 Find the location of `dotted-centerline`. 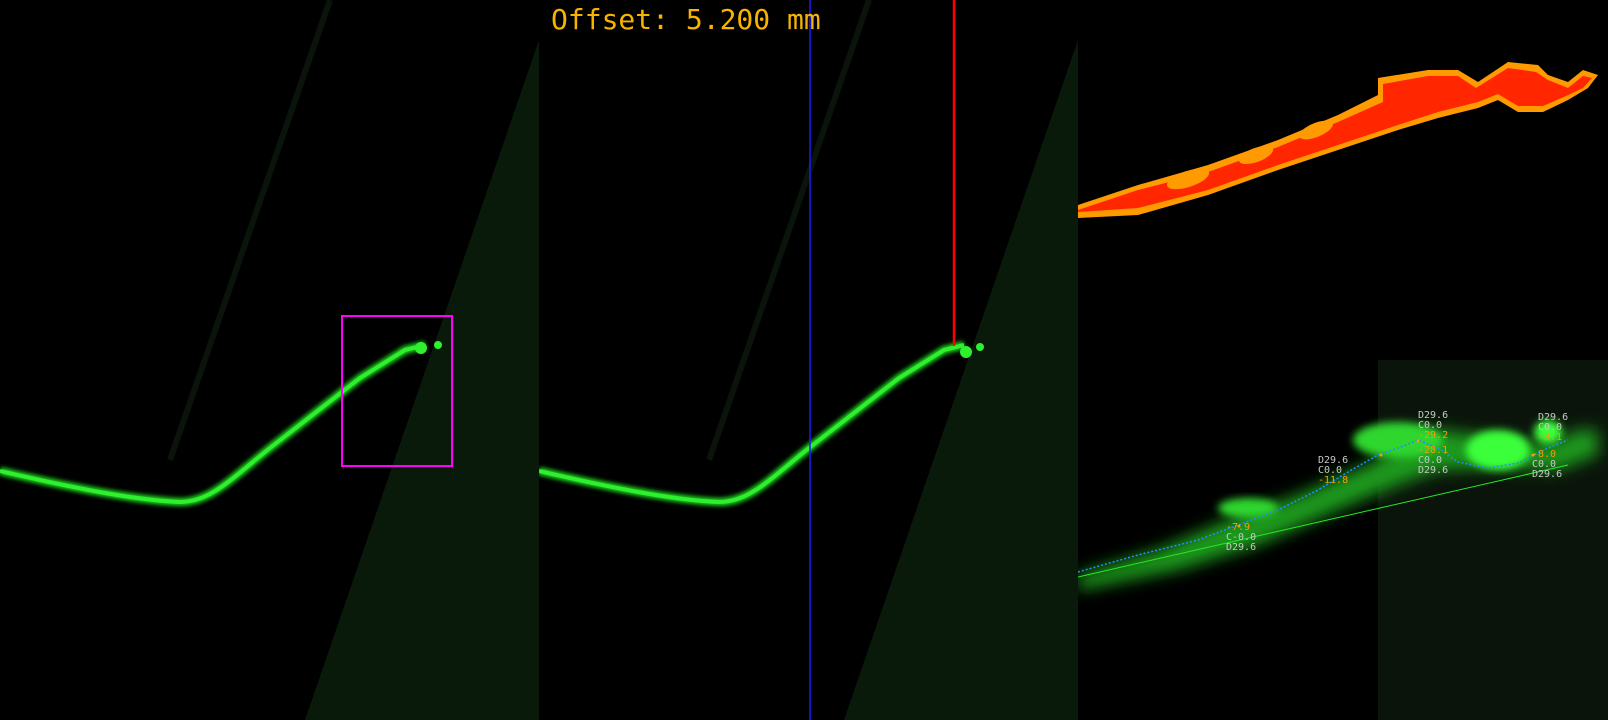

dotted-centerline is located at coordinates (1323, 506).